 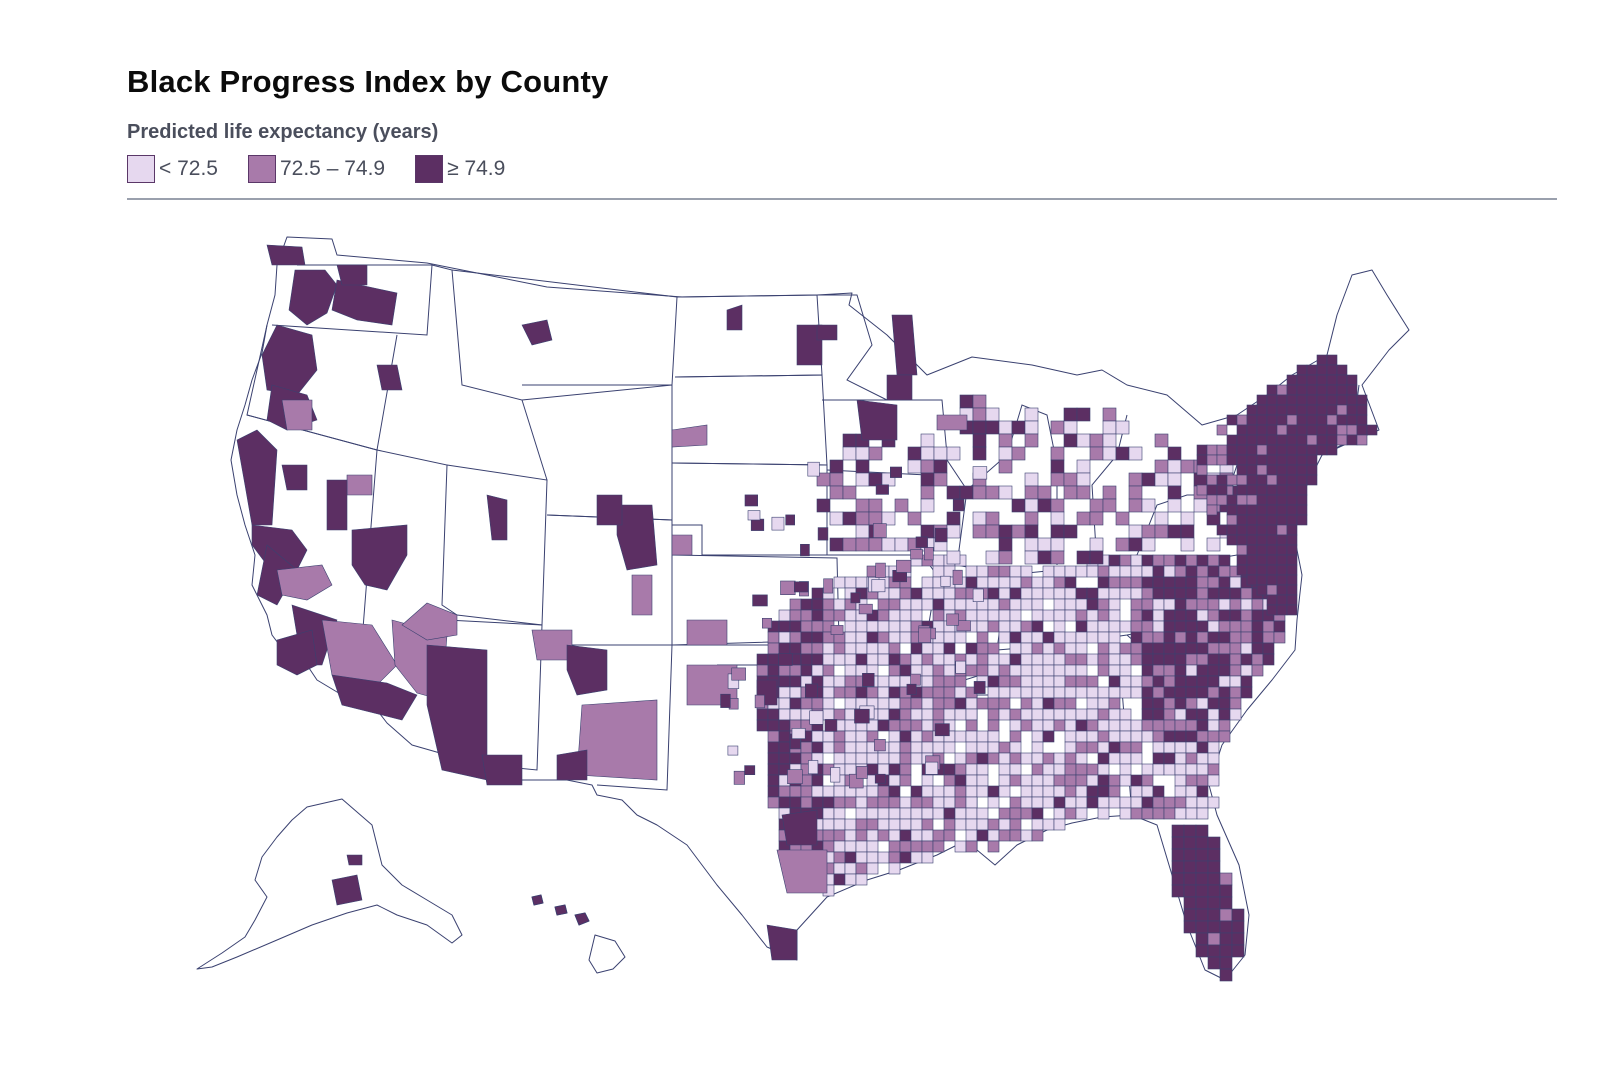 What do you see at coordinates (813, 469) in the screenshot?
I see `county-cell-plains` at bounding box center [813, 469].